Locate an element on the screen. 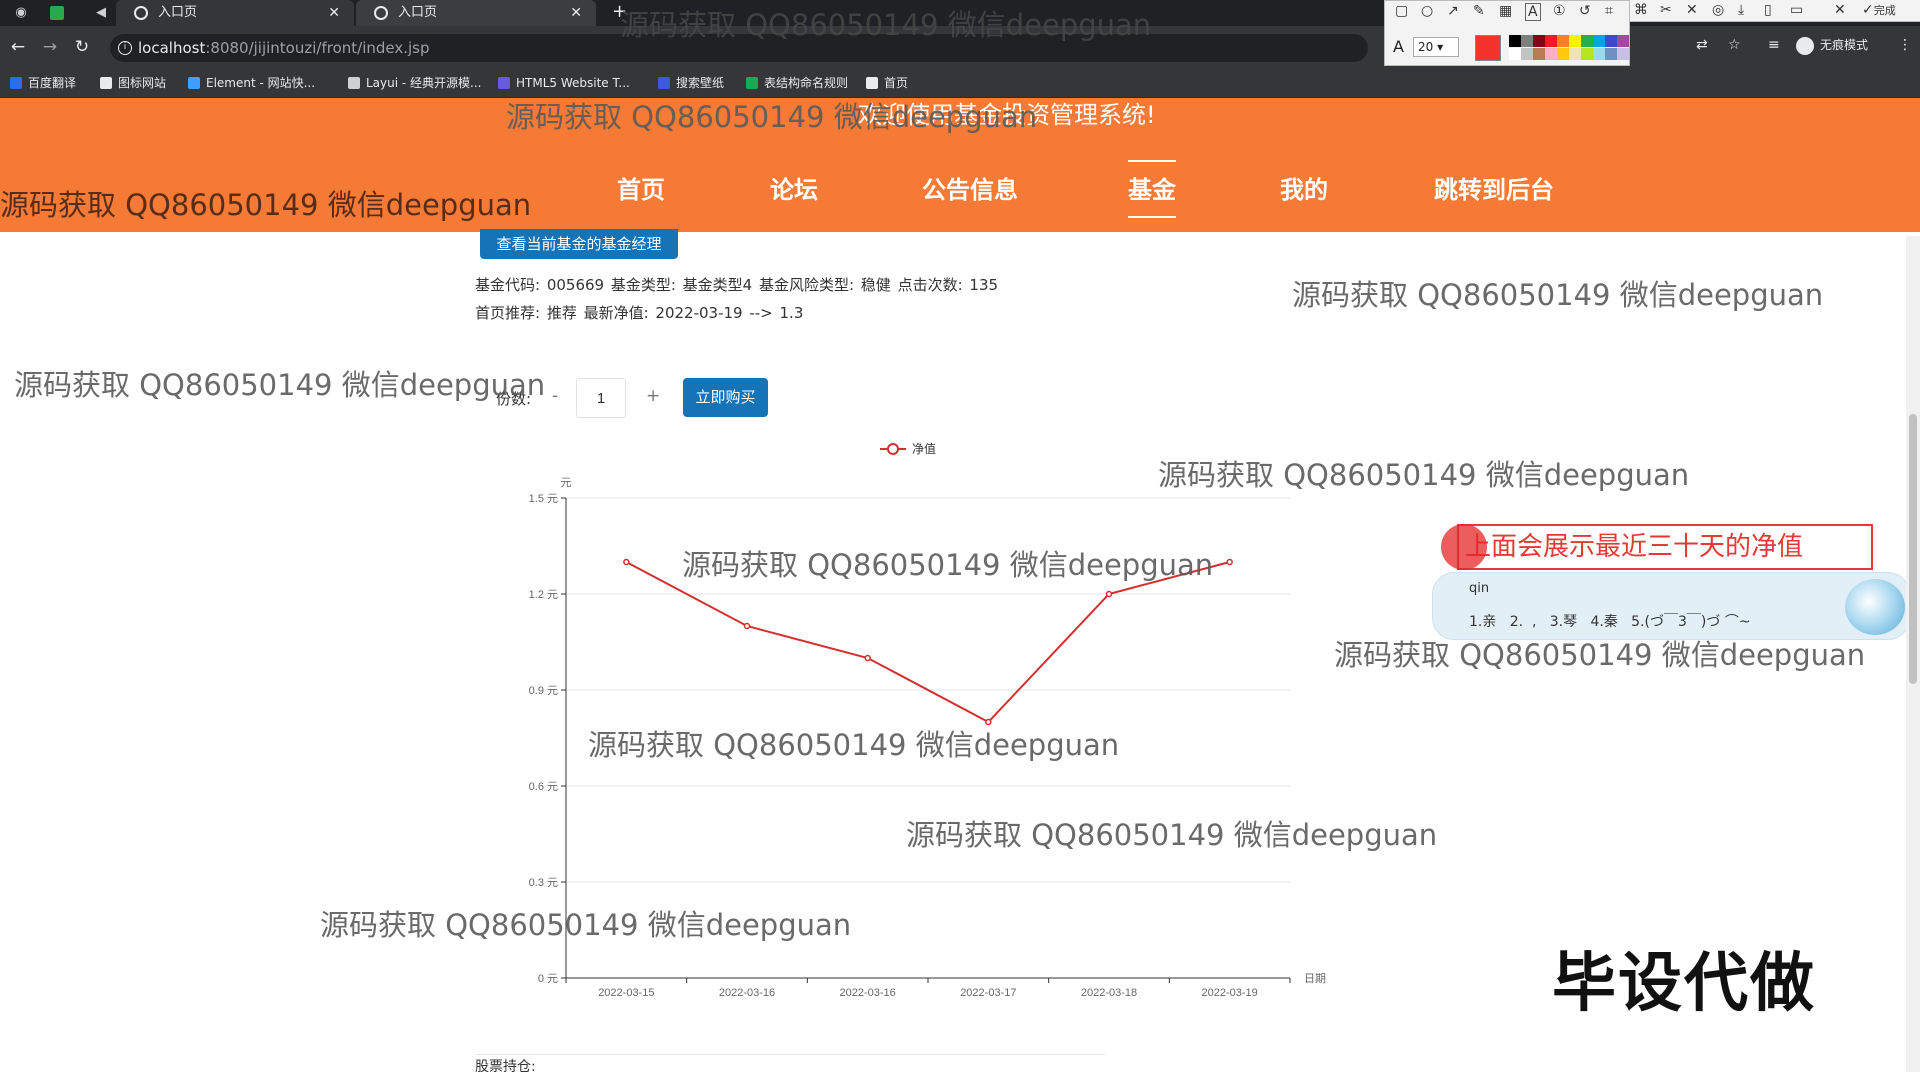 This screenshot has height=1072, width=1920. back-icon: ← is located at coordinates (18, 47).